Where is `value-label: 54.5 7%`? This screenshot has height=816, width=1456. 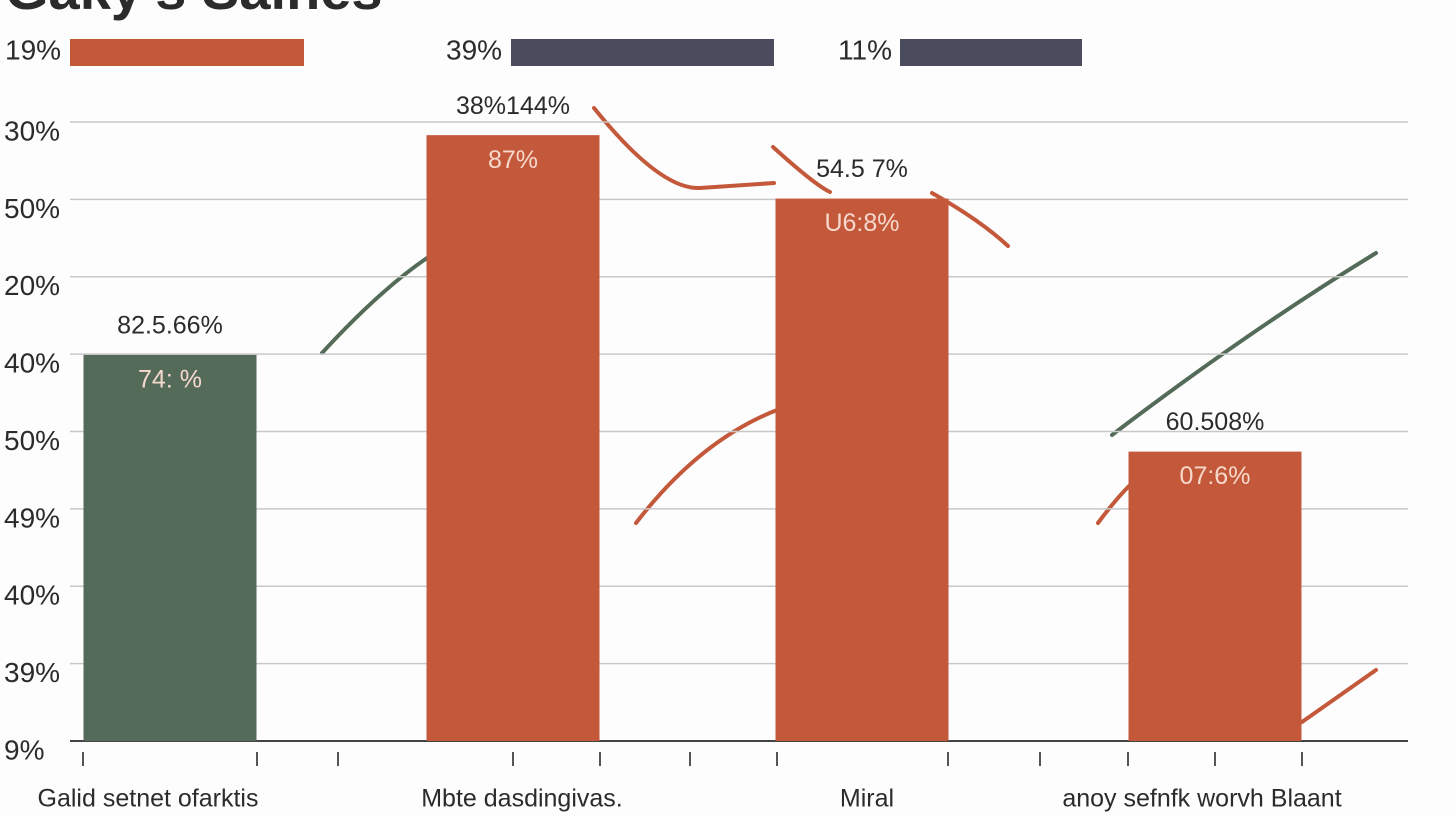
value-label: 54.5 7% is located at coordinates (862, 169).